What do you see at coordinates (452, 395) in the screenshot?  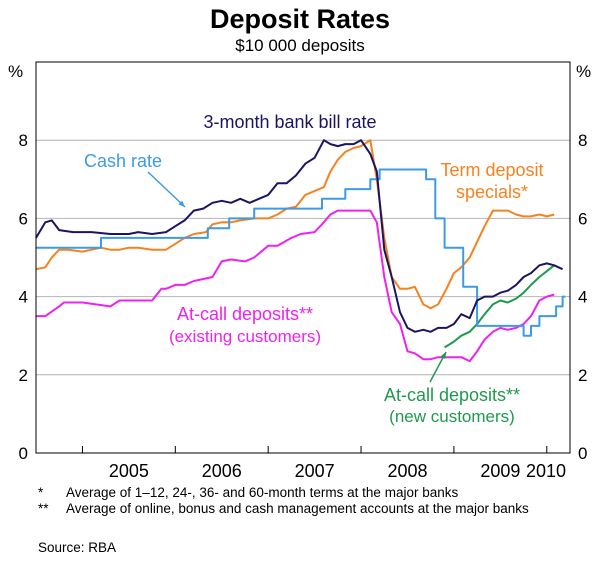 I see `label-new-line1: At-call deposits**` at bounding box center [452, 395].